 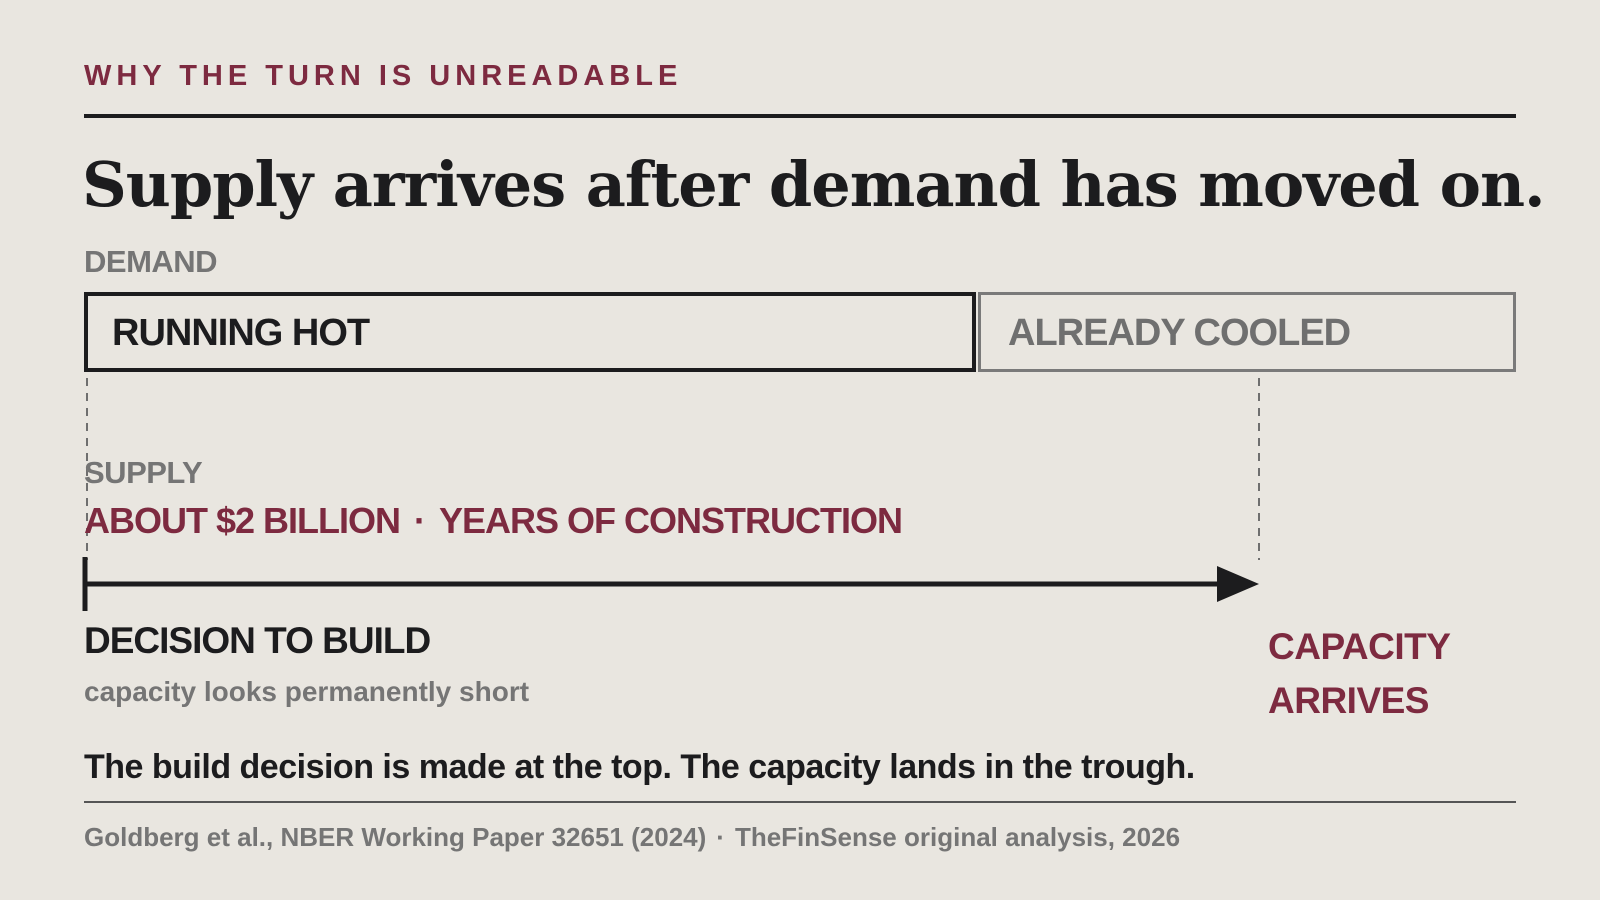 What do you see at coordinates (800, 802) in the screenshot?
I see `bottom-rule` at bounding box center [800, 802].